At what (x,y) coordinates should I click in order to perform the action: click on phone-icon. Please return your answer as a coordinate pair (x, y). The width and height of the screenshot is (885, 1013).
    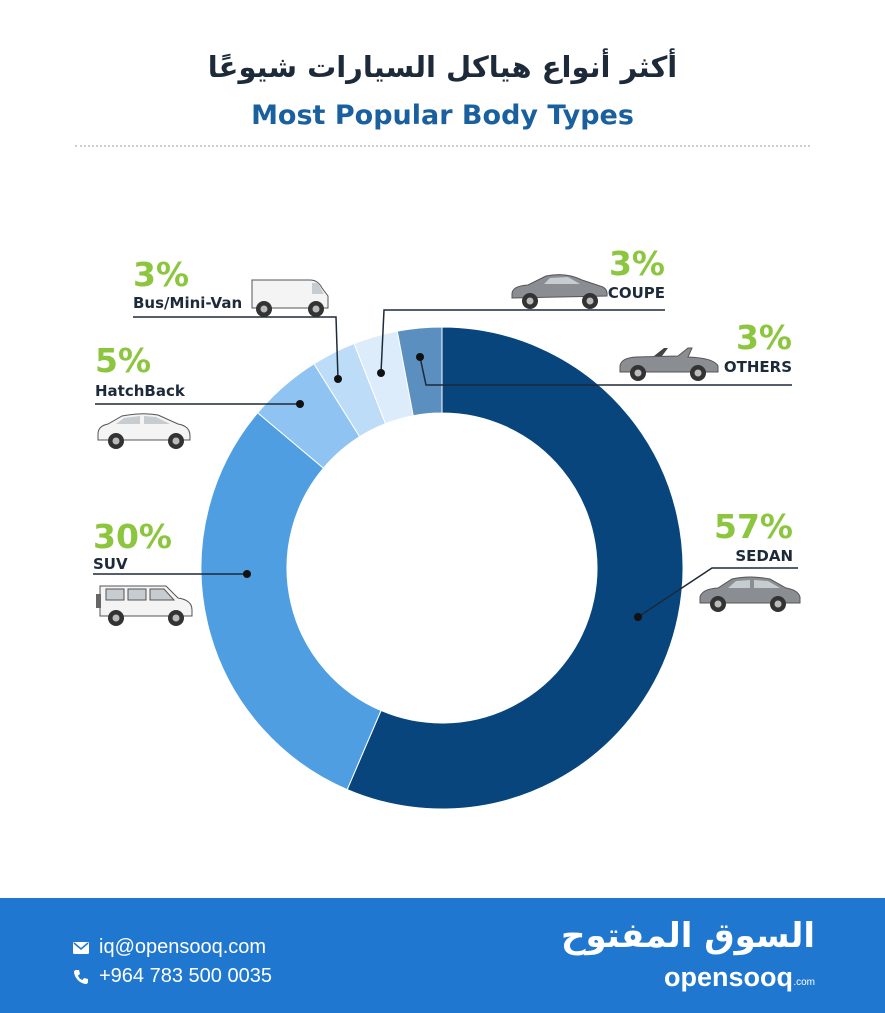
    Looking at the image, I should click on (81, 976).